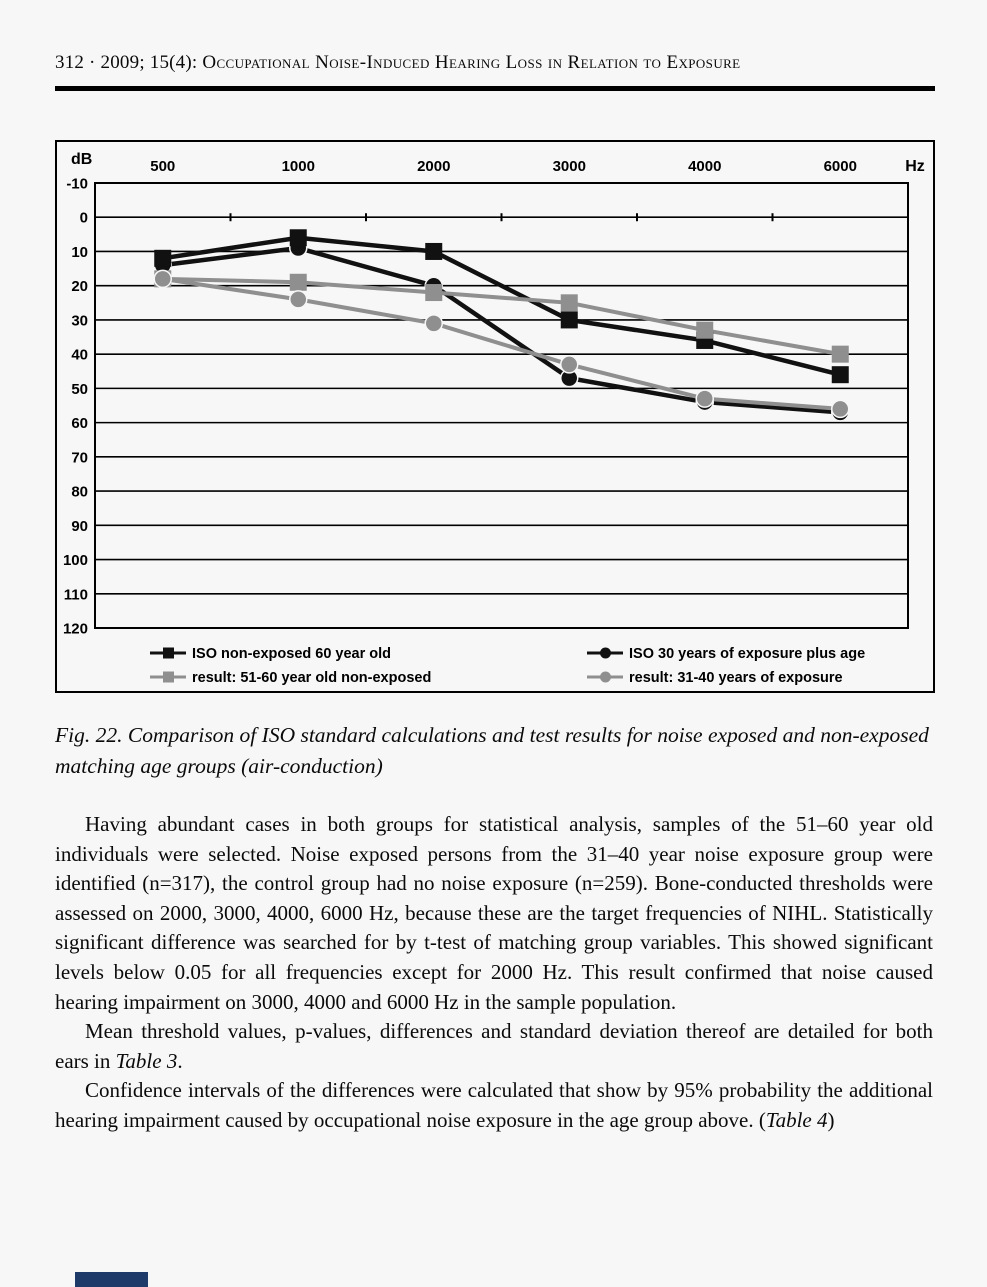 The image size is (987, 1287). Describe the element at coordinates (291, 654) in the screenshot. I see `legend-label: ISO non-exposed 60 year old` at that location.